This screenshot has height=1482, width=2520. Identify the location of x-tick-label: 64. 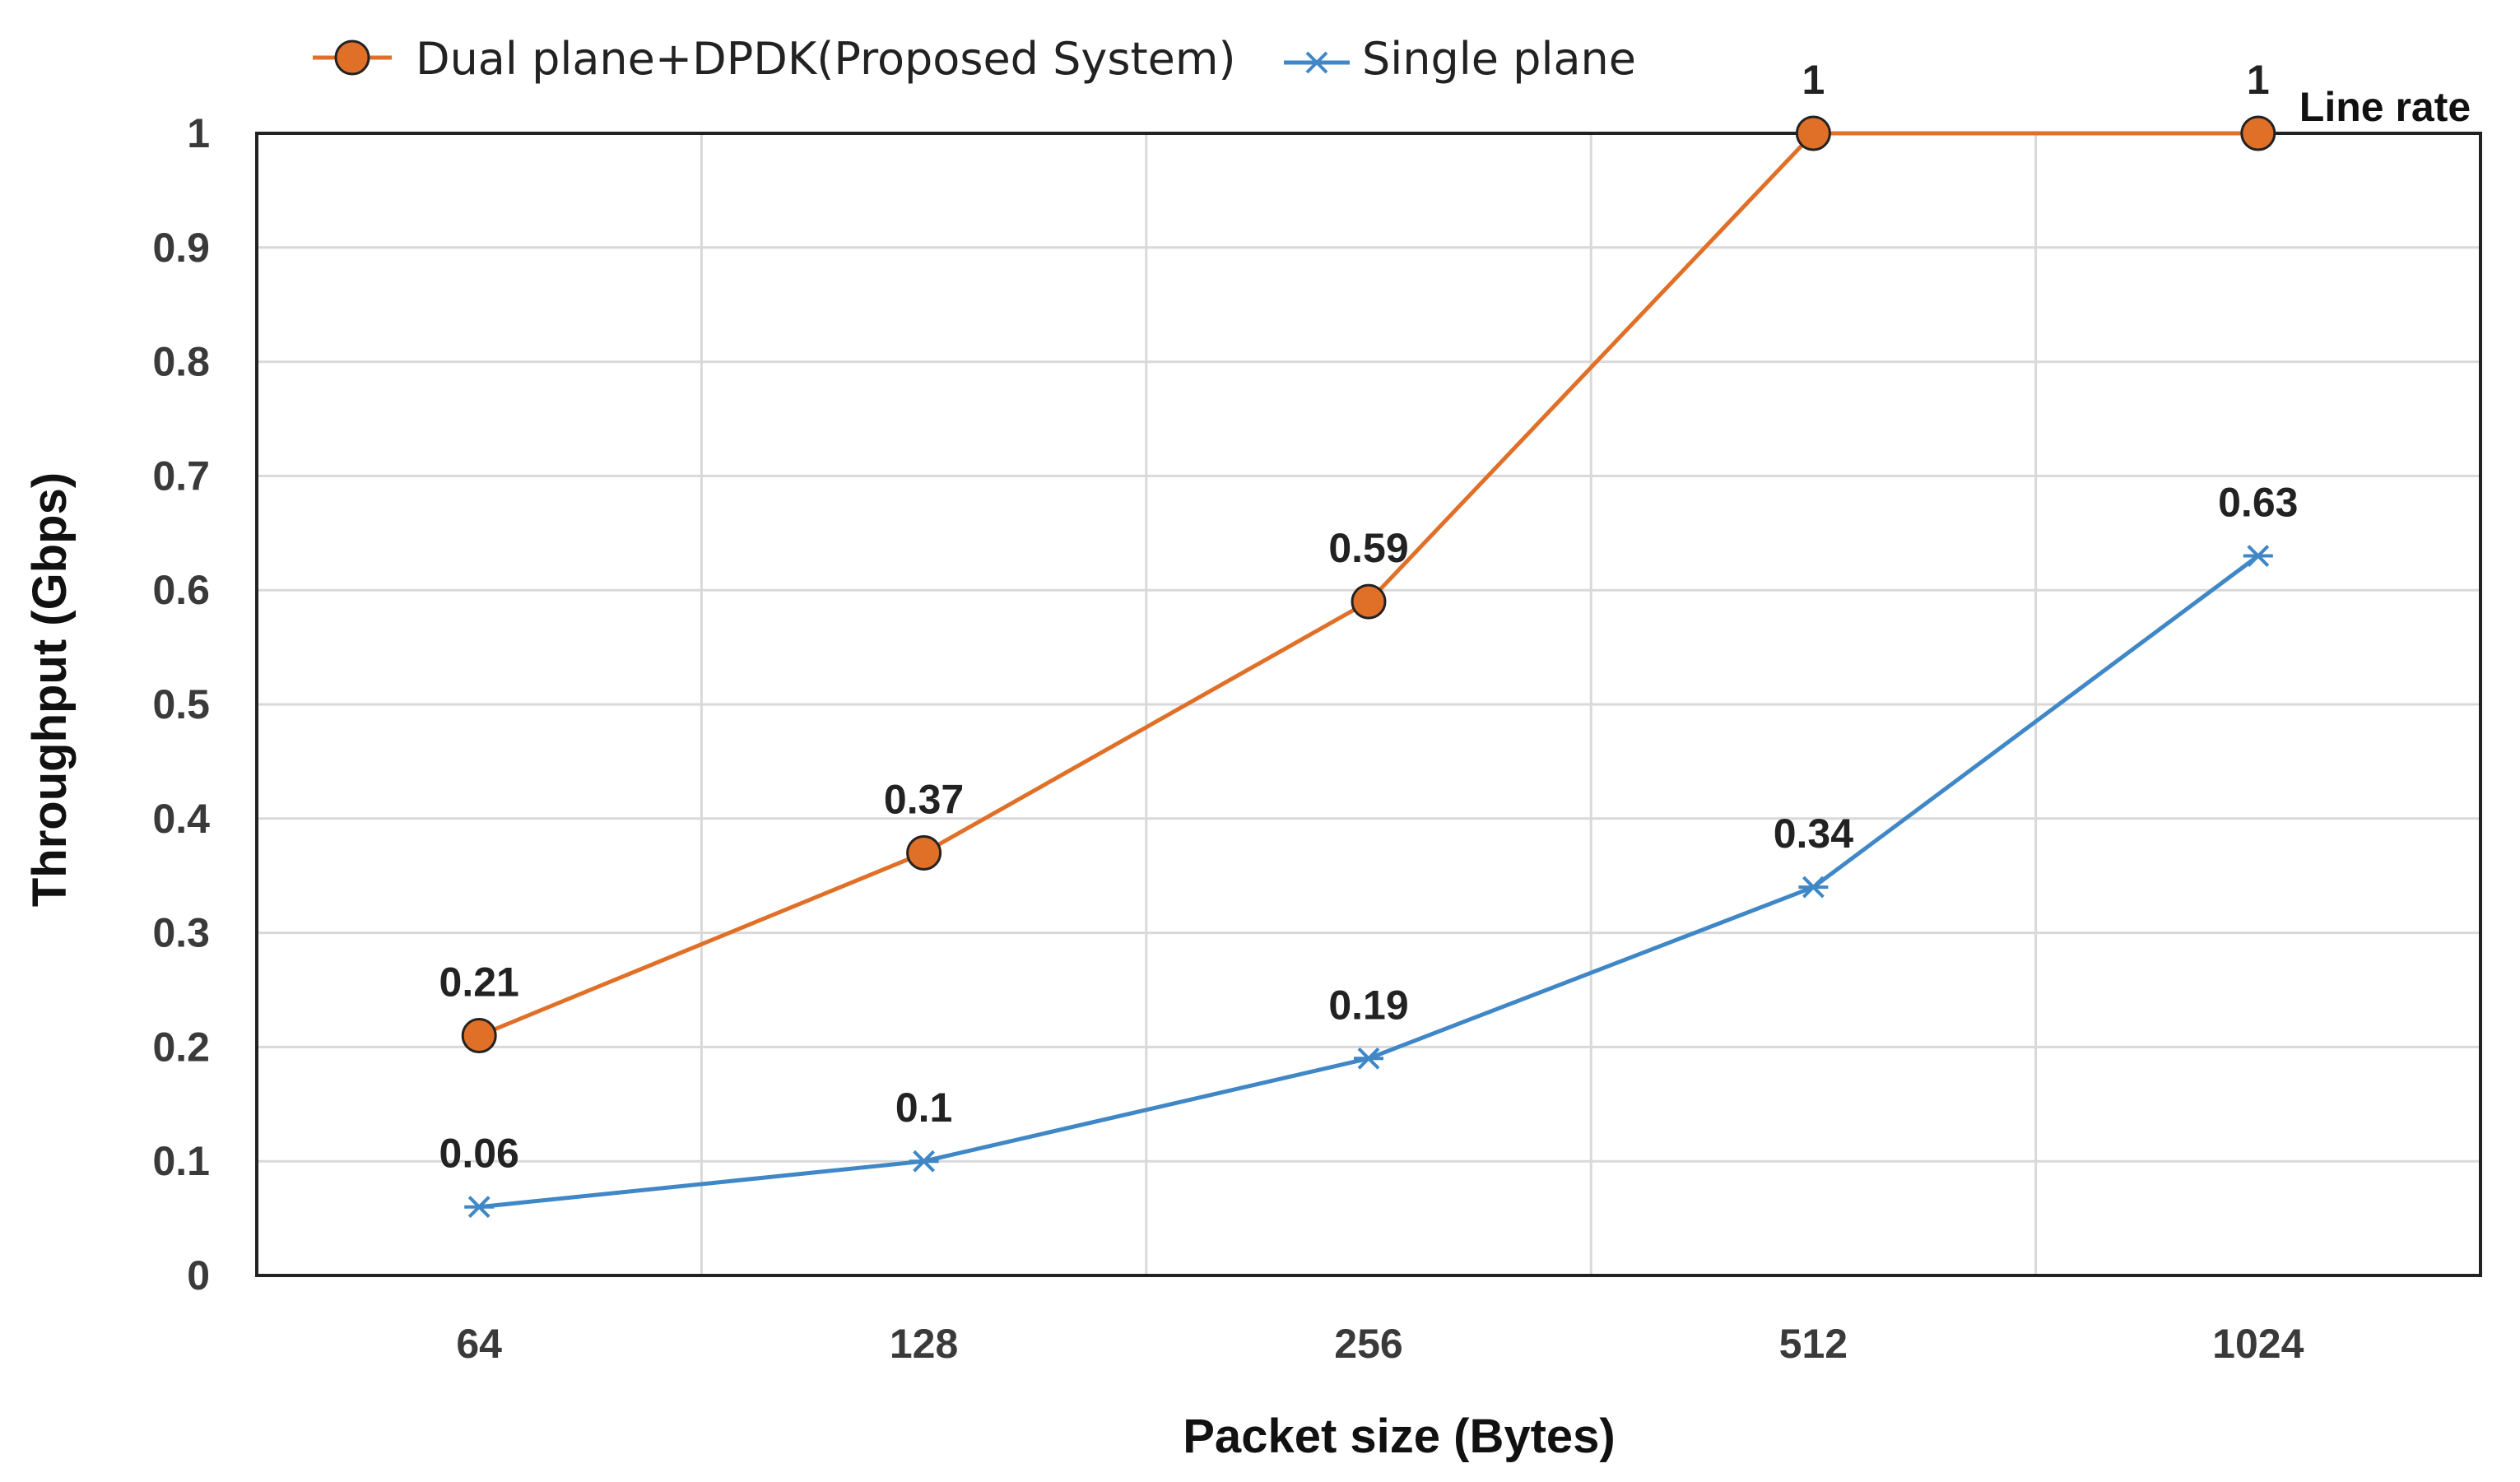
(479, 1344).